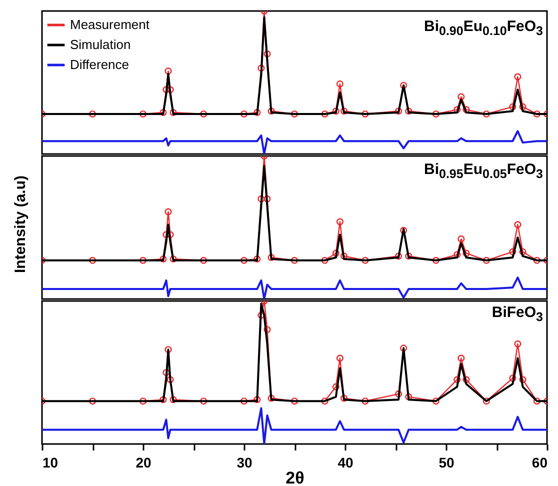 Image resolution: width=558 pixels, height=486 pixels. What do you see at coordinates (100, 64) in the screenshot?
I see `legend-label: Difference` at bounding box center [100, 64].